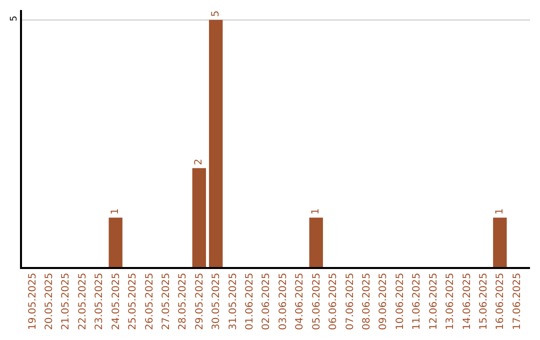  What do you see at coordinates (49, 301) in the screenshot?
I see `x-tick-label: 20.05.2025` at bounding box center [49, 301].